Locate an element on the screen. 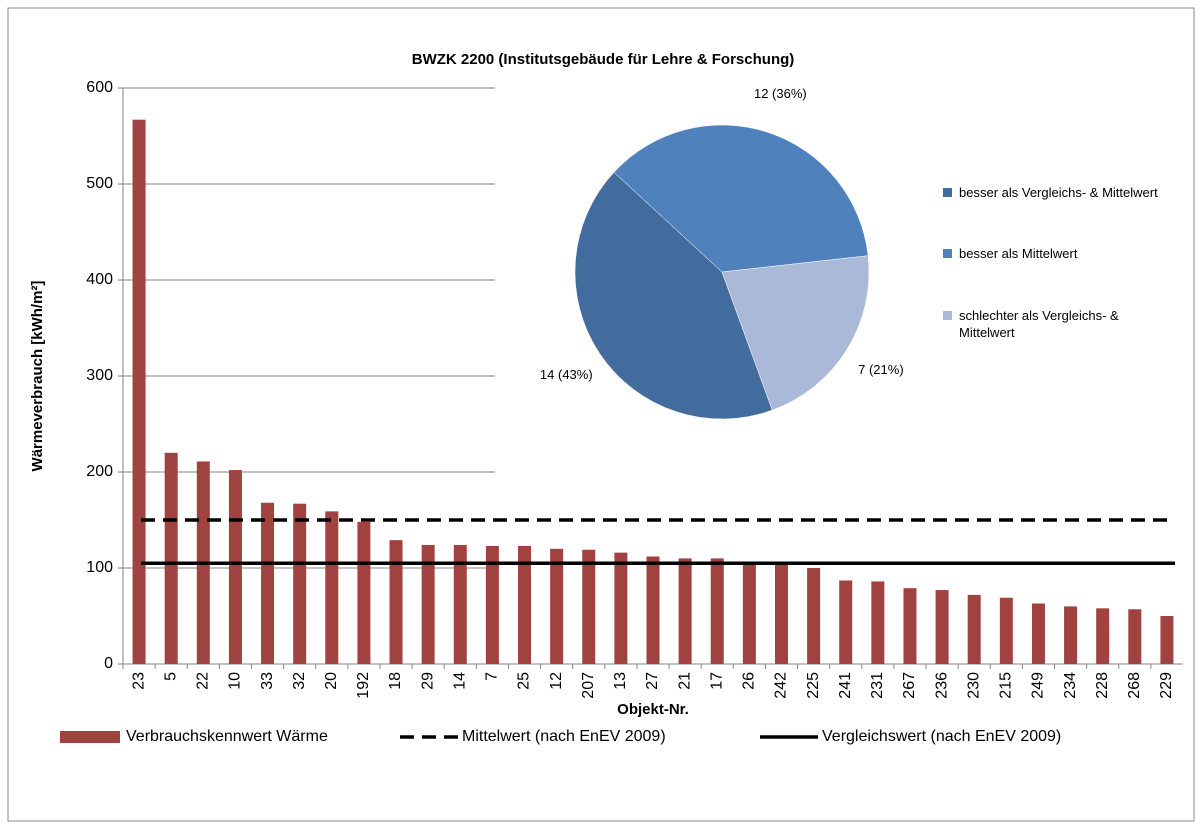 The height and width of the screenshot is (830, 1203). x-tick-label: 17 is located at coordinates (716, 681).